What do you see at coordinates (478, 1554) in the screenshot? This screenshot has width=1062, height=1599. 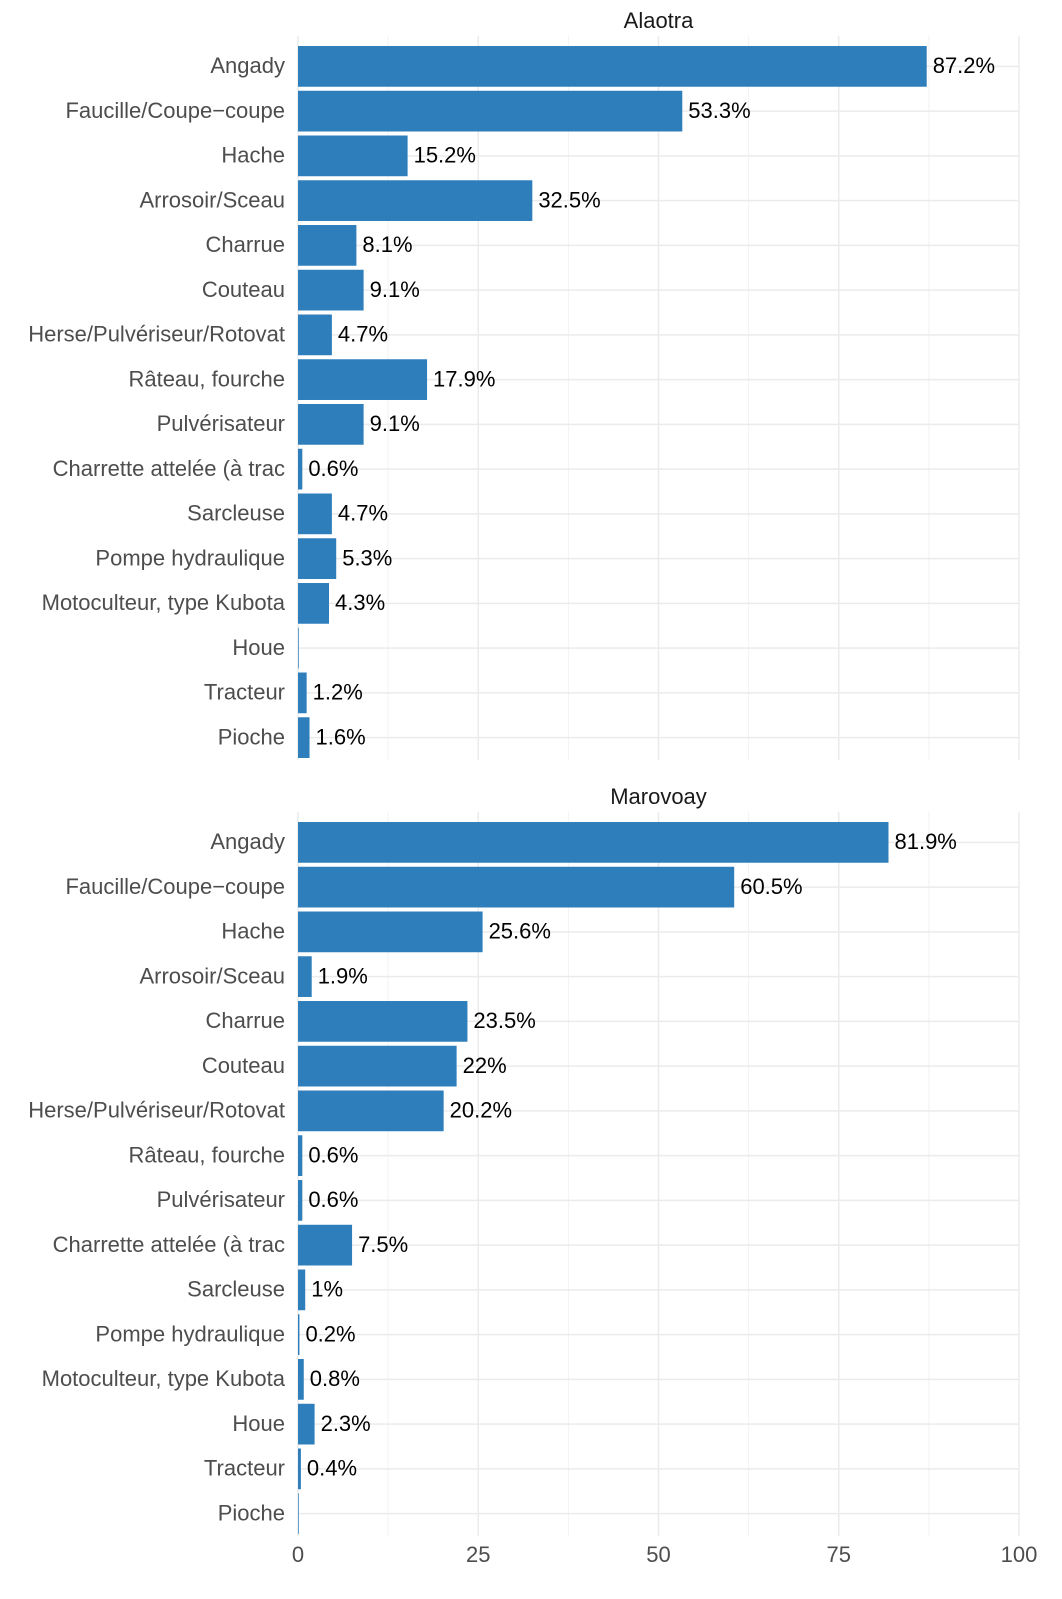 I see `x-tick-label: 25` at bounding box center [478, 1554].